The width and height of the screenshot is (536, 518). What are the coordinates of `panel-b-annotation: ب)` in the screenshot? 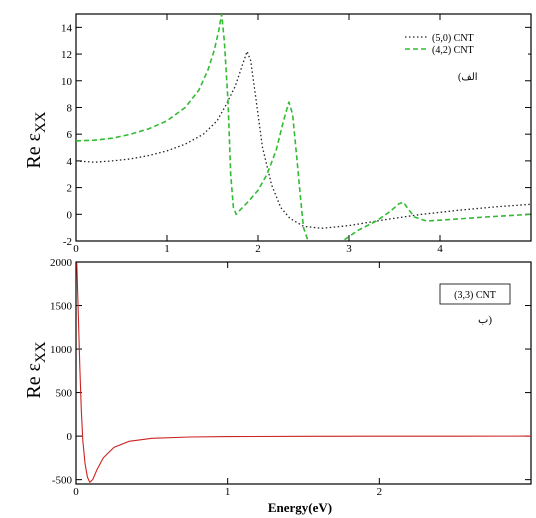 It's located at (485, 320).